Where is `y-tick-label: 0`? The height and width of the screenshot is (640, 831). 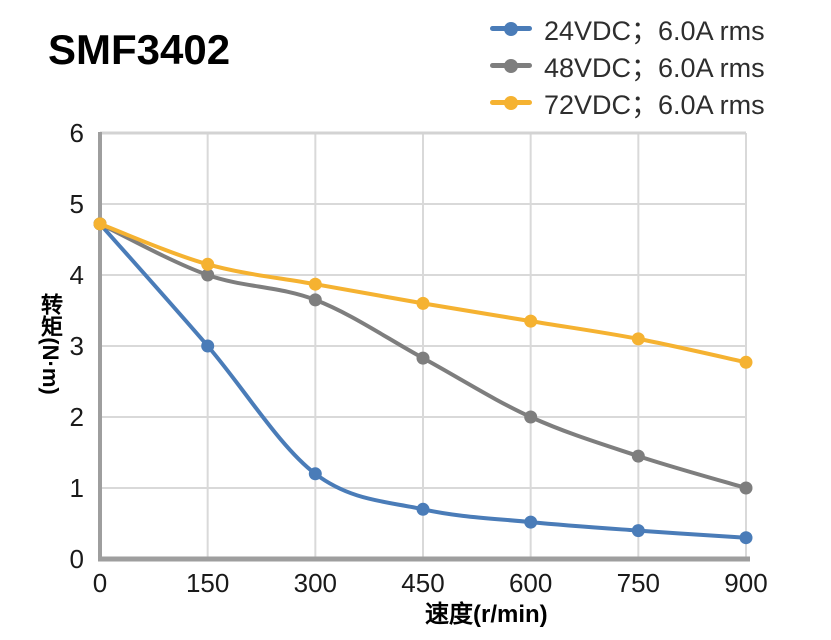
y-tick-label: 0 is located at coordinates (77, 559).